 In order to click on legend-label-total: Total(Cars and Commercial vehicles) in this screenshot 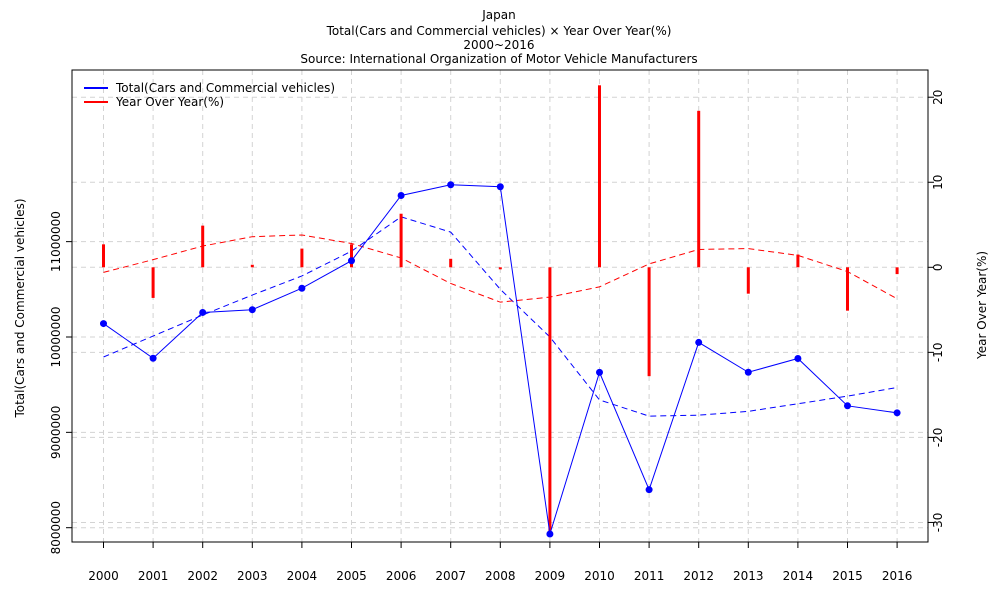, I will do `click(225, 88)`.